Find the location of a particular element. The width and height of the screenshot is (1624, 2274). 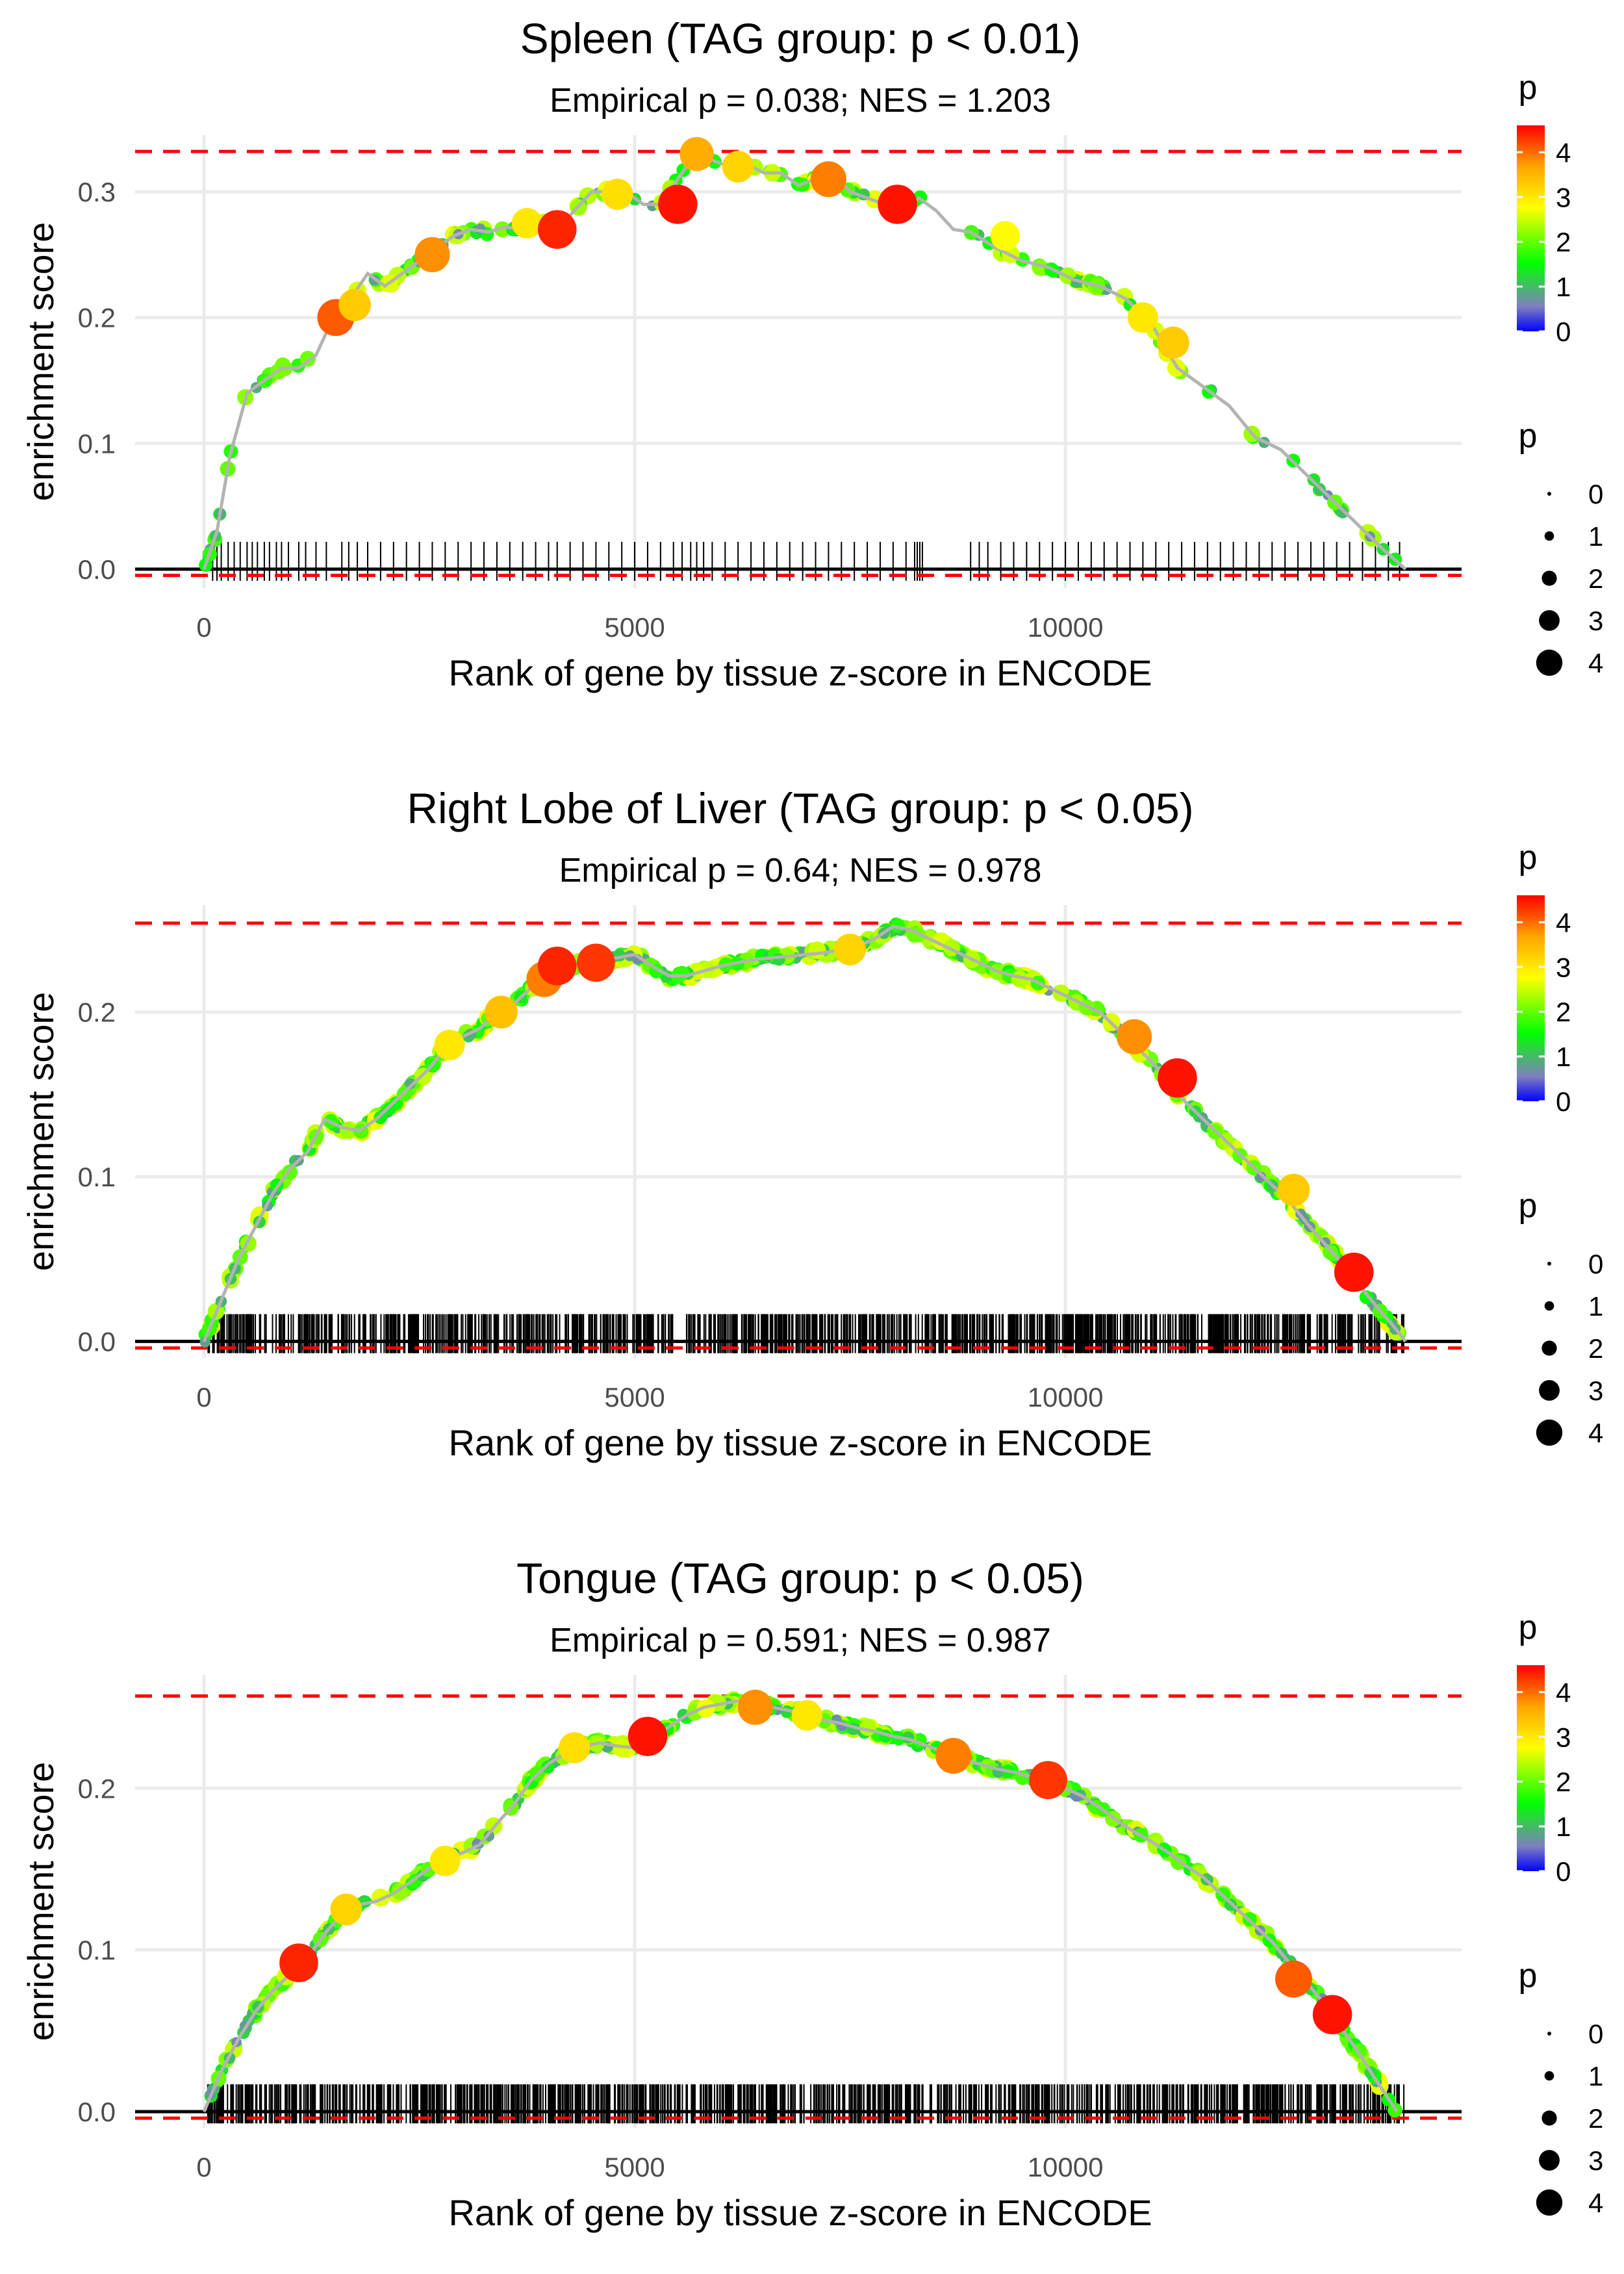

chart-subtitle: Empirical p = 0.64; NES = 0.978 is located at coordinates (800, 870).